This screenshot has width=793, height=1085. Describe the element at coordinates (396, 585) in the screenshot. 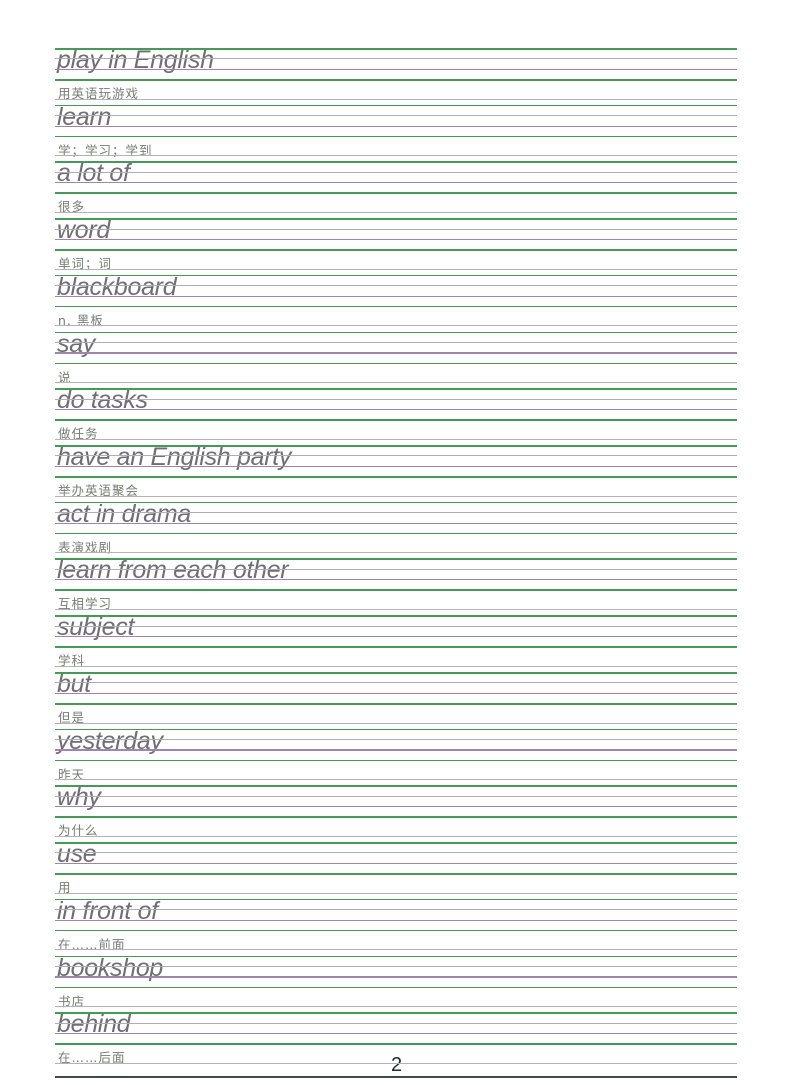

I see `vocab-entry: learn from each other 互相学习` at that location.